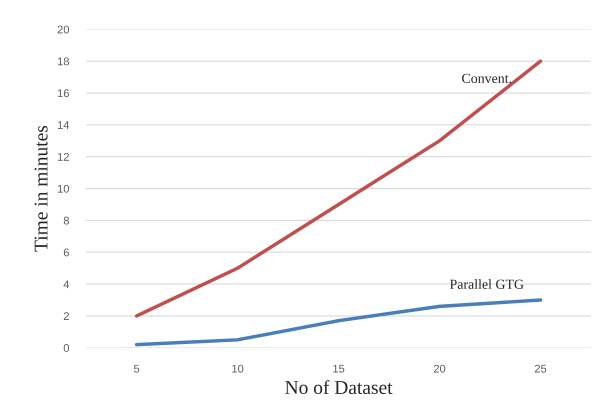 Image resolution: width=594 pixels, height=419 pixels. I want to click on y-tick-label: 10, so click(64, 188).